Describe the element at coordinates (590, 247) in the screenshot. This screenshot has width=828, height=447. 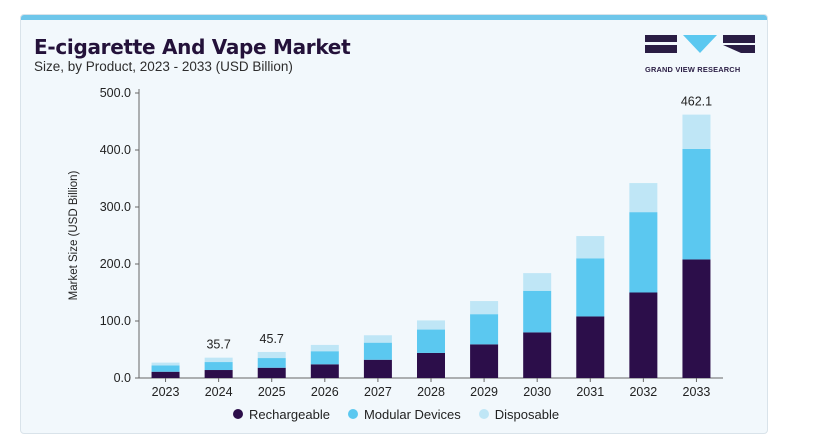
I see `bar-disposable-2031` at that location.